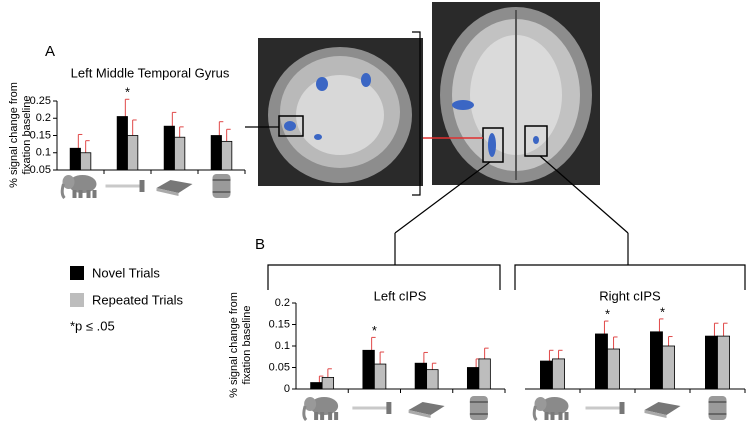 This screenshot has height=429, width=750. Describe the element at coordinates (138, 299) in the screenshot. I see `legend-label: Repeated Trials` at that location.